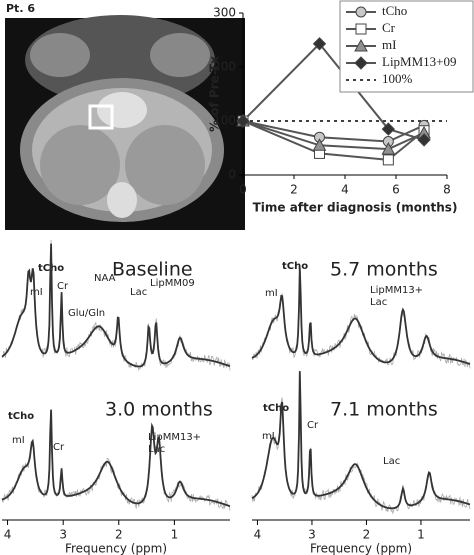 This screenshot has height=555, width=474. I want to click on peak-label: Glu/Gln, so click(86, 313).